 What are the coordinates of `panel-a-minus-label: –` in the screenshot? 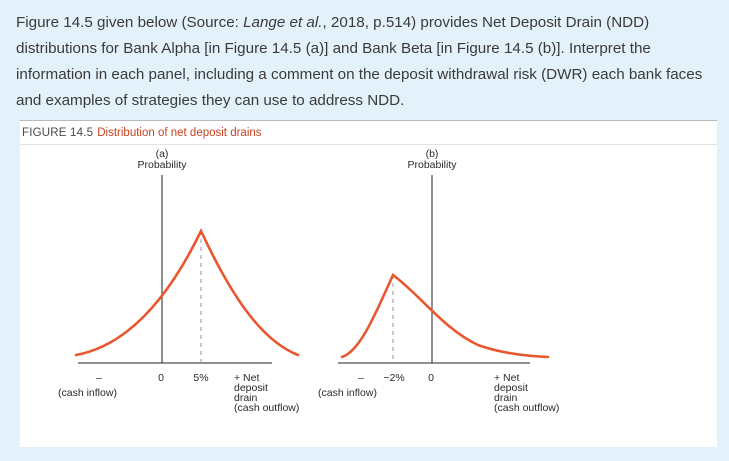 It's located at (99, 378).